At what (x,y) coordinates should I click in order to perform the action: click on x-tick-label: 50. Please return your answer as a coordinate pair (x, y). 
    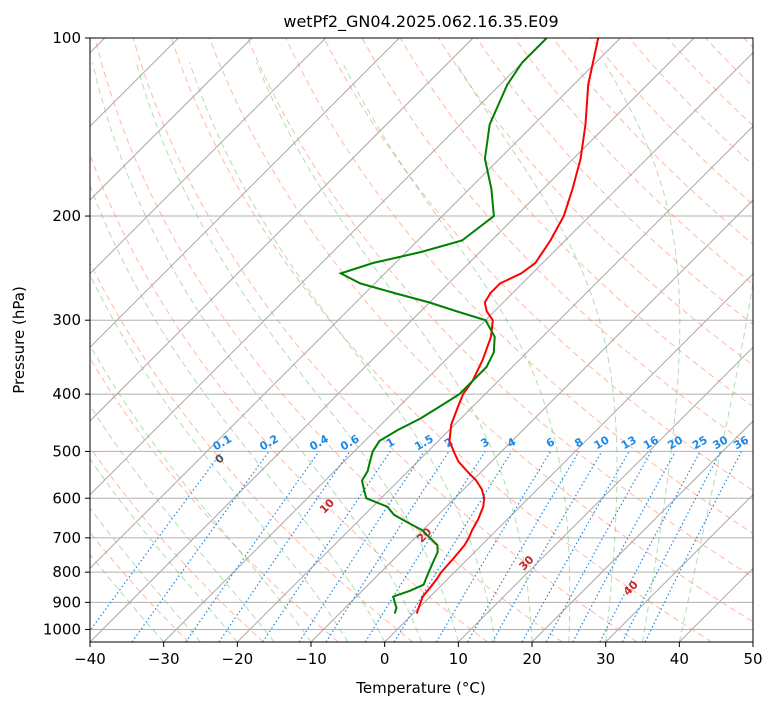
    Looking at the image, I should click on (752, 659).